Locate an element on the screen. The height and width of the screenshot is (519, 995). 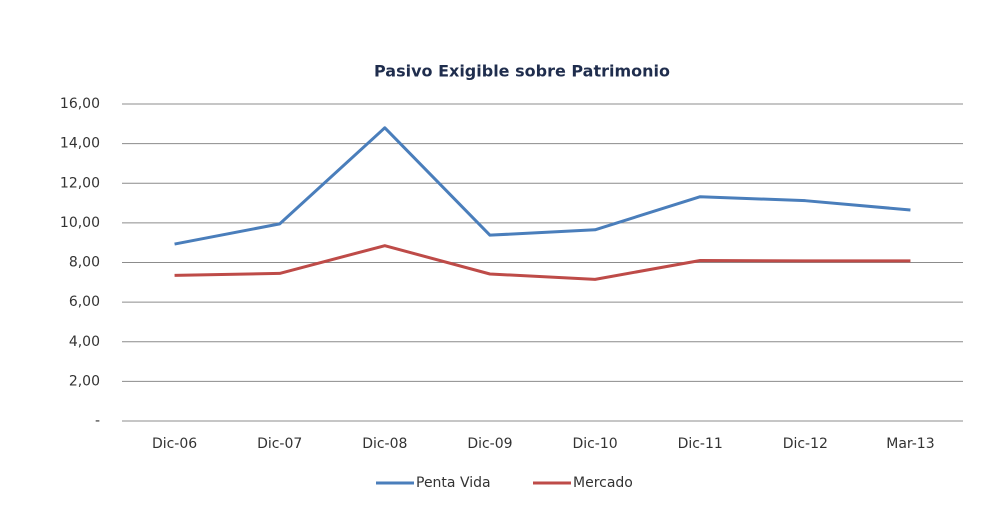
x-tick-label: Dic-09 is located at coordinates (489, 444).